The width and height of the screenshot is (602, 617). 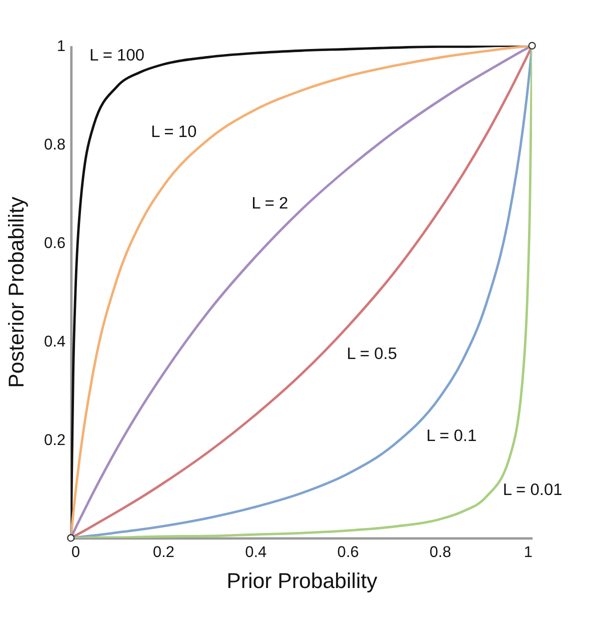 I want to click on series-label: L = 100, so click(x=117, y=55).